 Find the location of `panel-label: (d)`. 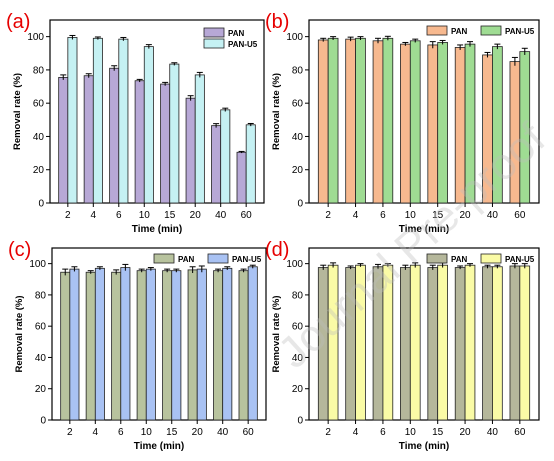

panel-label: (d) is located at coordinates (277, 250).